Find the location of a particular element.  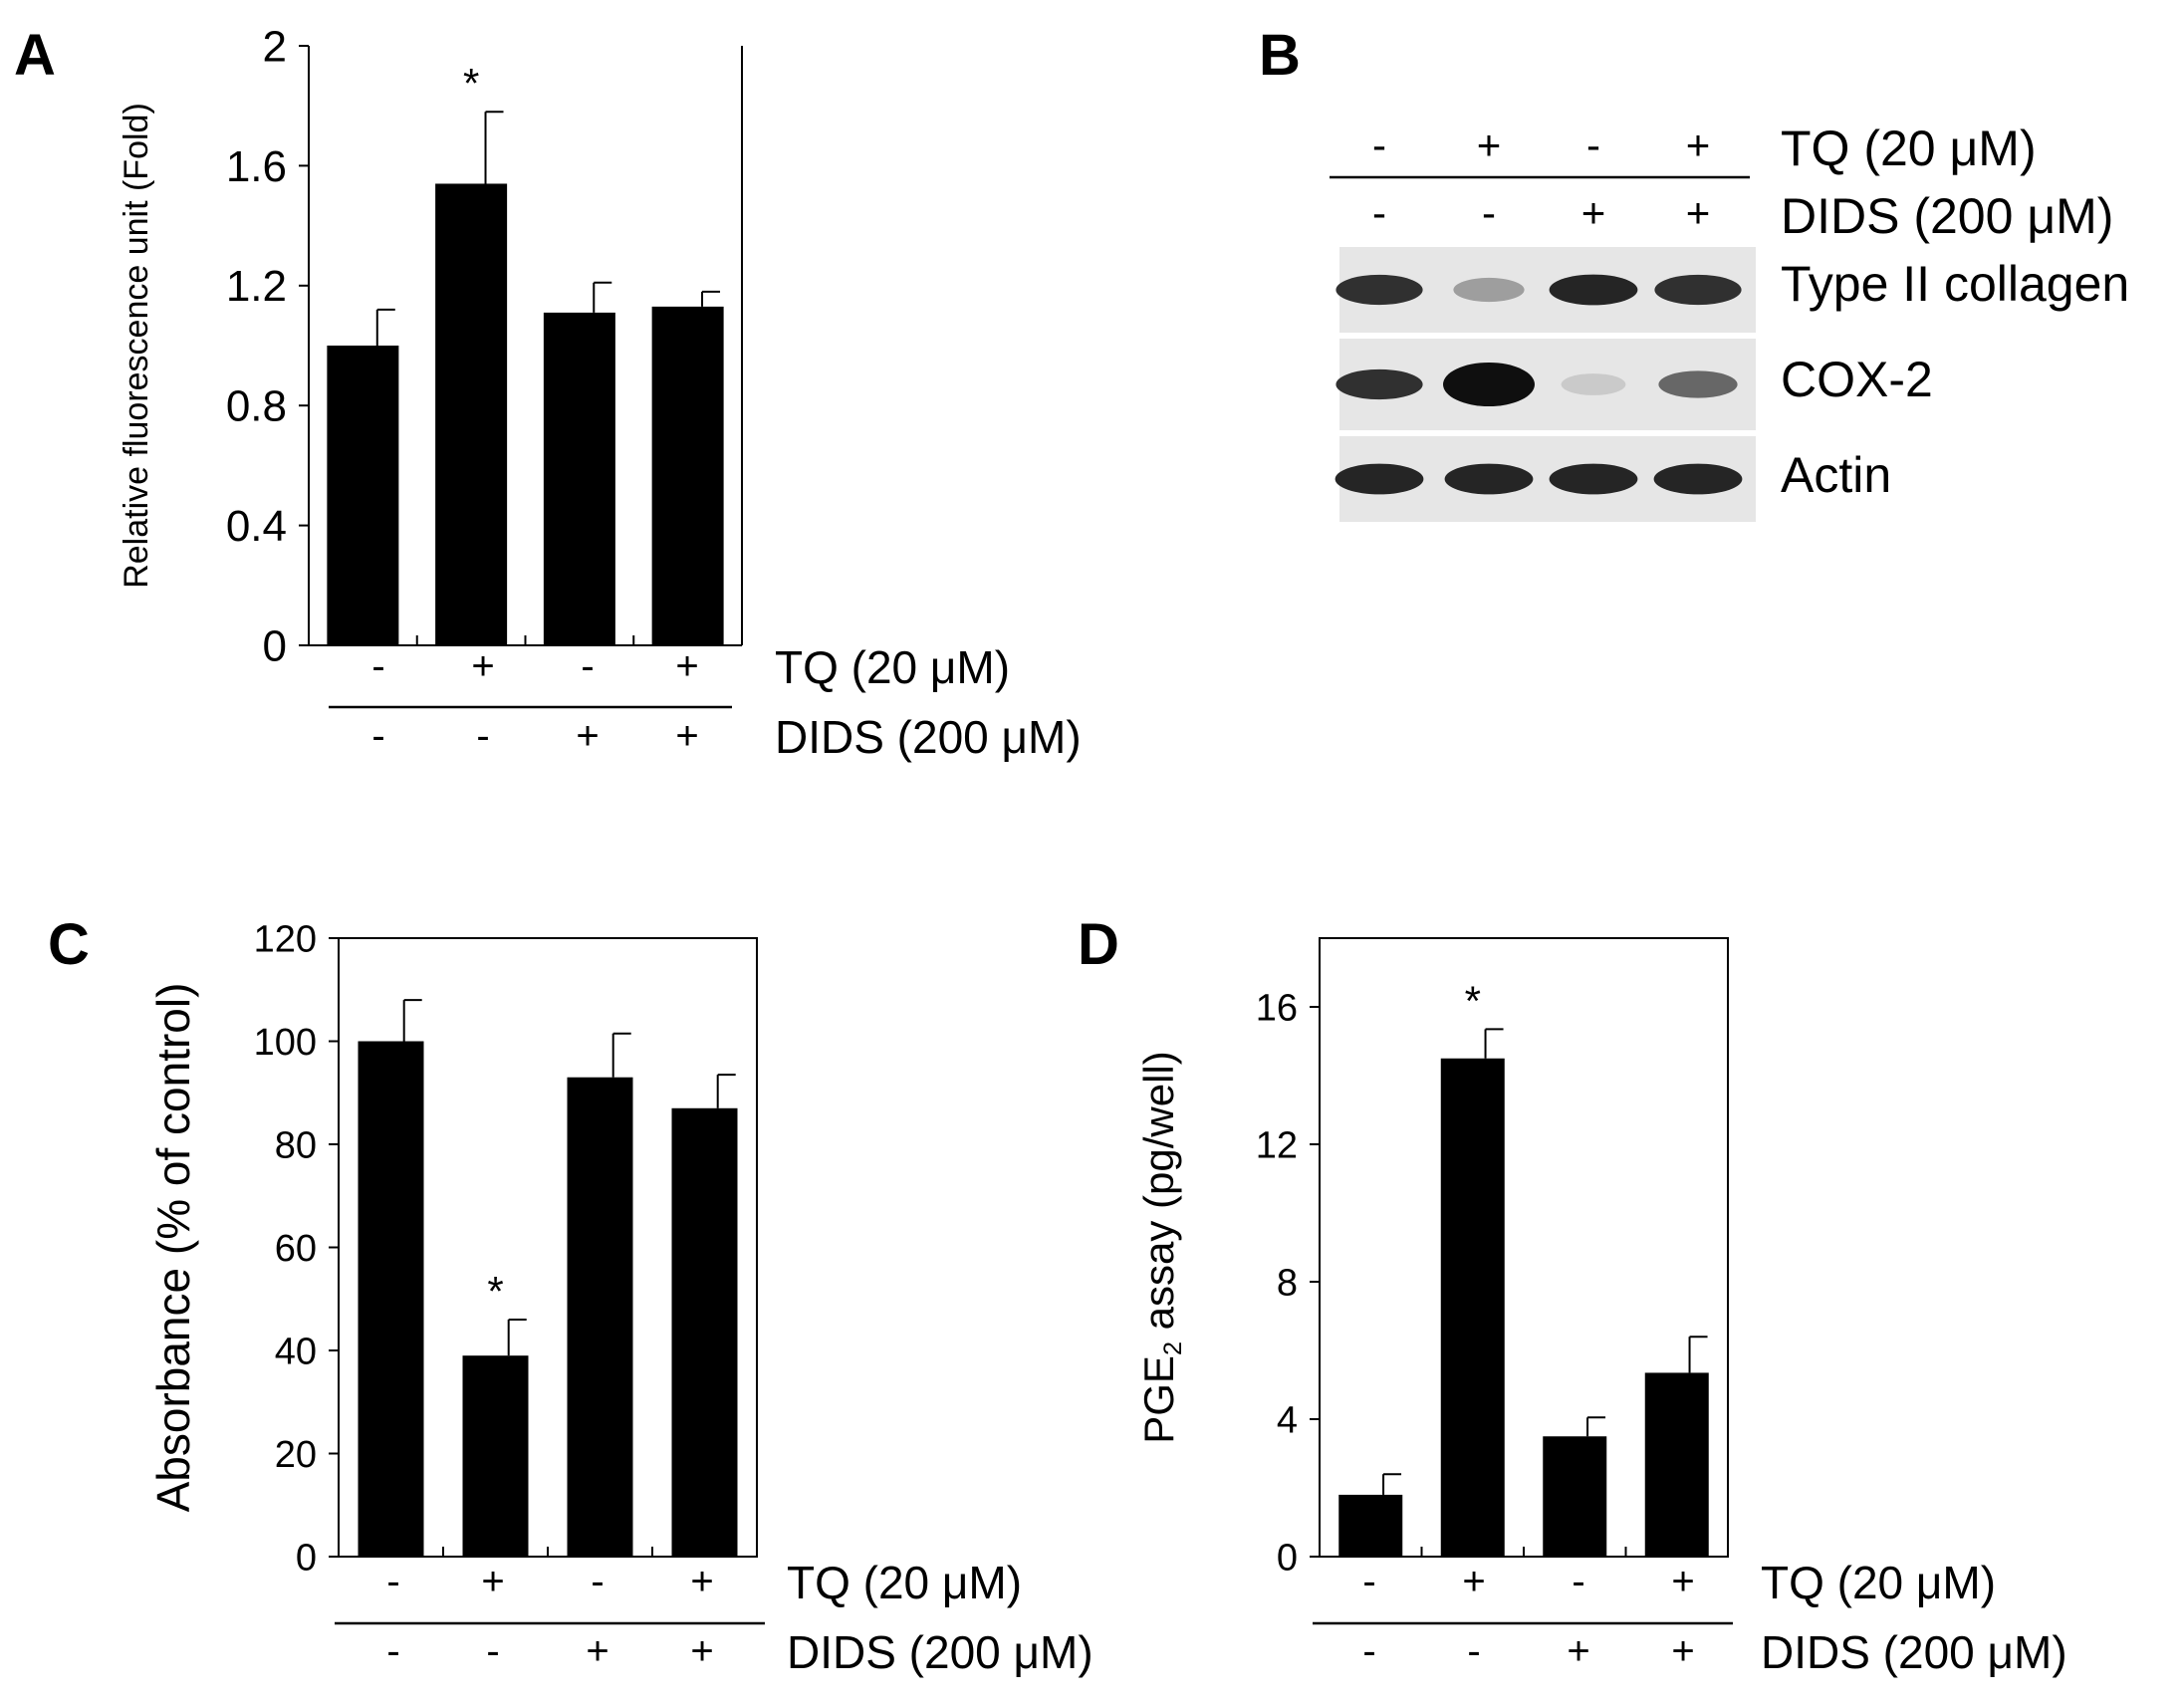

dids-label-d: DIDS (200 μM) is located at coordinates (1914, 1652).